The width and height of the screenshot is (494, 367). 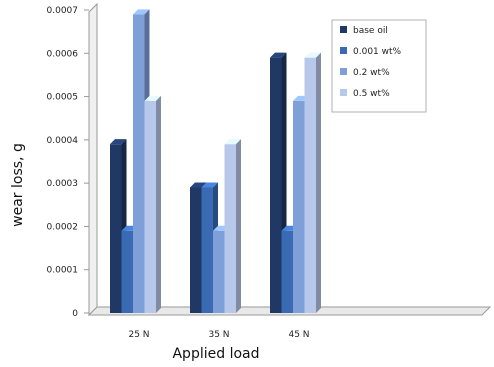 I want to click on legend-label: 0.2 wt%, so click(x=371, y=73).